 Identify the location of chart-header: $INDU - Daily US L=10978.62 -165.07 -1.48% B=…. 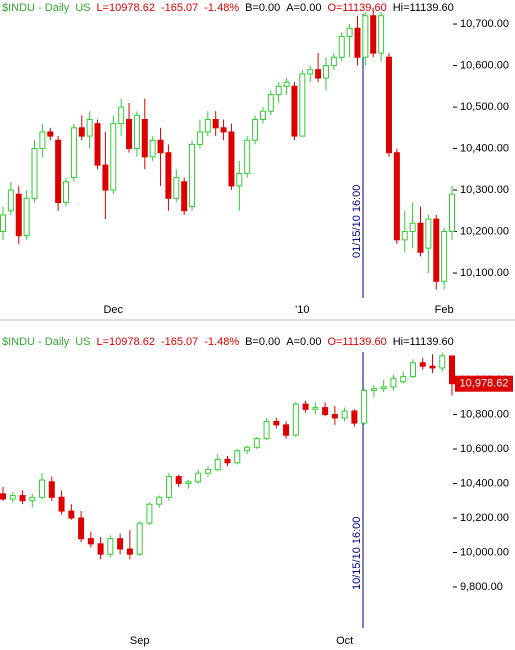
(228, 342).